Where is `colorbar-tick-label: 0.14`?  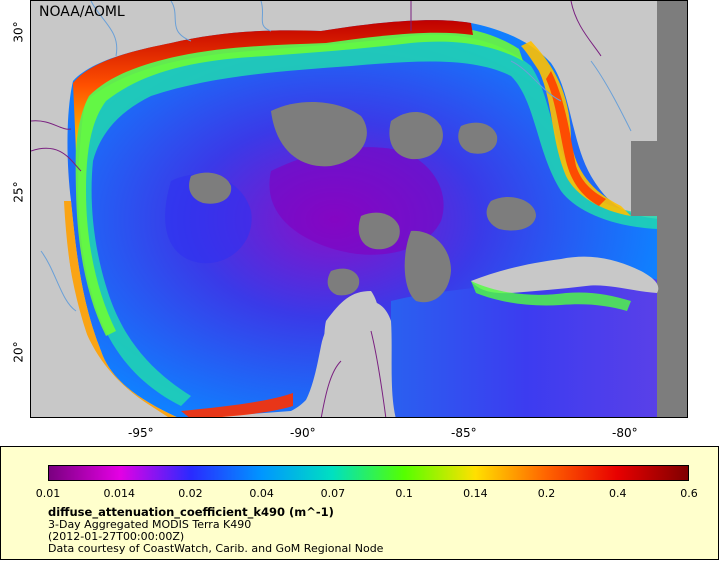 colorbar-tick-label: 0.14 is located at coordinates (475, 493).